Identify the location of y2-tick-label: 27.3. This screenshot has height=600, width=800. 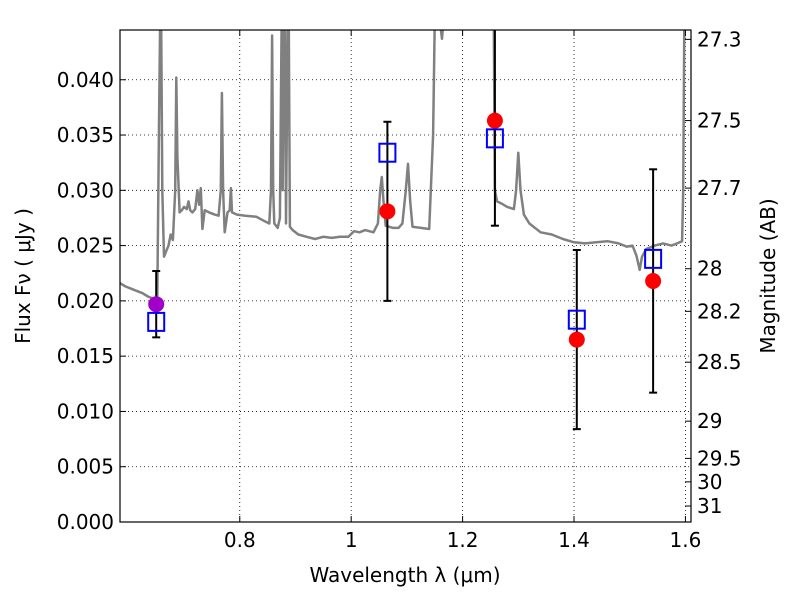
(719, 39).